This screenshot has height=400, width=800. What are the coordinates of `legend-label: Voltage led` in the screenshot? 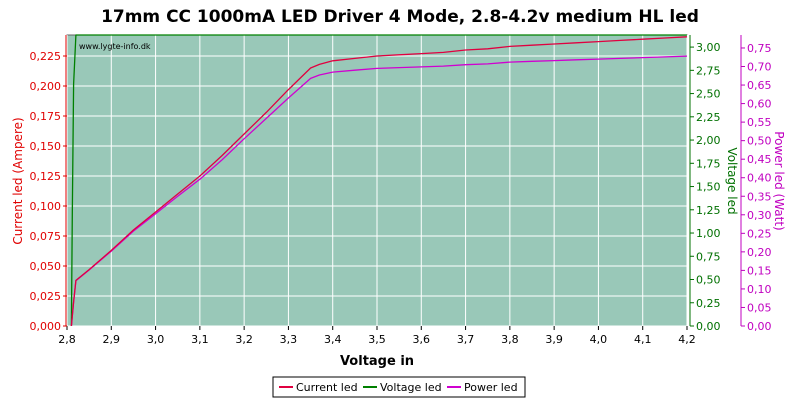 It's located at (411, 387).